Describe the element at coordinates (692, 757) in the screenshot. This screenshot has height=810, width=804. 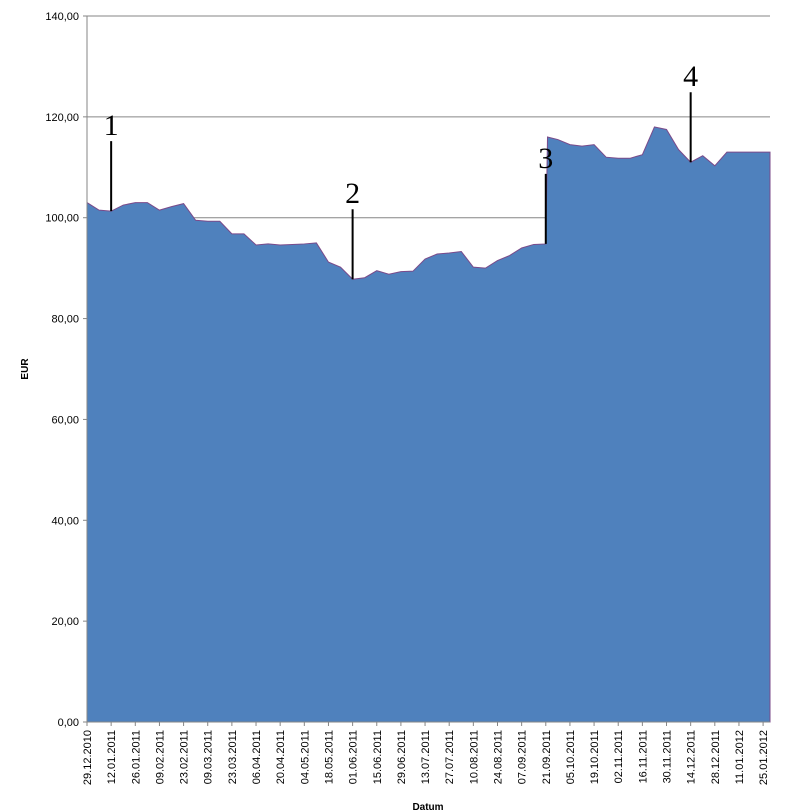
I see `x-tick-label: 14.12.2011` at that location.